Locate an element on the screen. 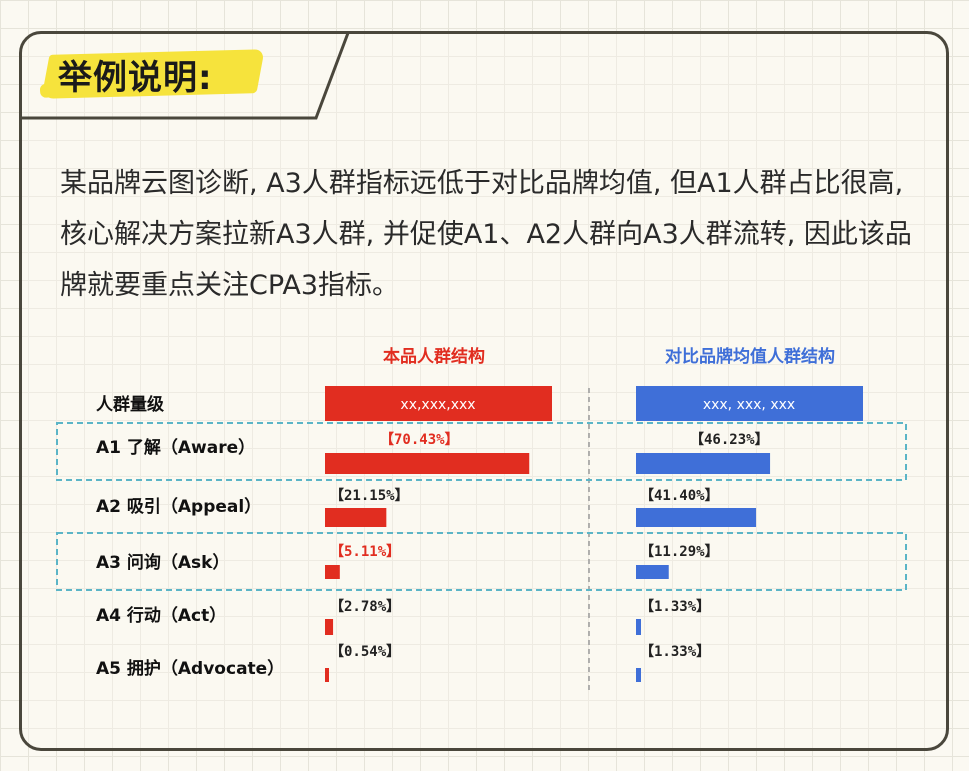 The image size is (969, 771). data-label-own-a1: 【70.43%】 is located at coordinates (419, 440).